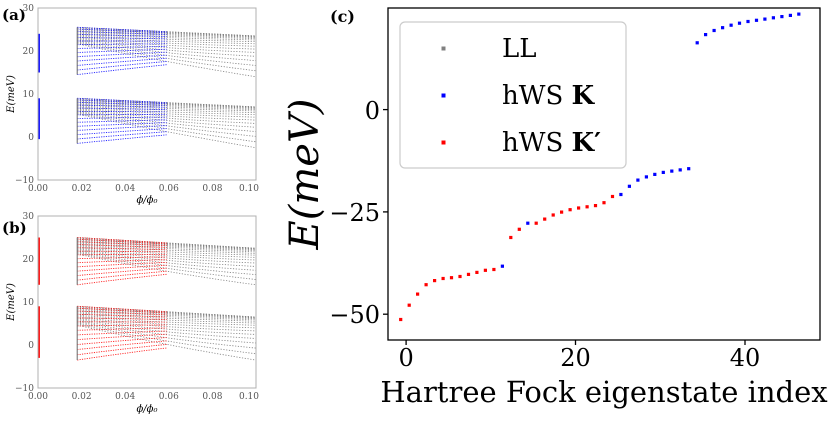 Image resolution: width=830 pixels, height=422 pixels. Describe the element at coordinates (372, 111) in the screenshot. I see `panel-c-ytick-label: 0` at that location.